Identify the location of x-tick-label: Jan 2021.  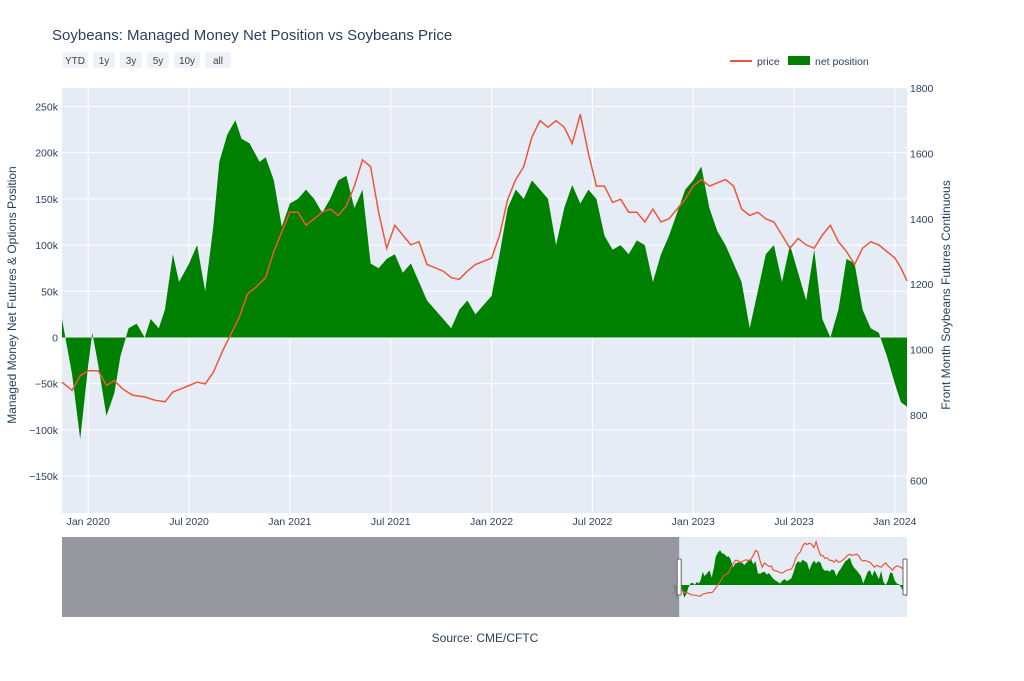
(289, 522).